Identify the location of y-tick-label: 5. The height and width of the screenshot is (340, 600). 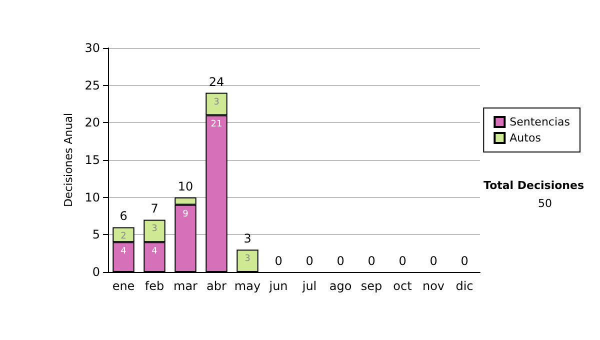
(96, 235).